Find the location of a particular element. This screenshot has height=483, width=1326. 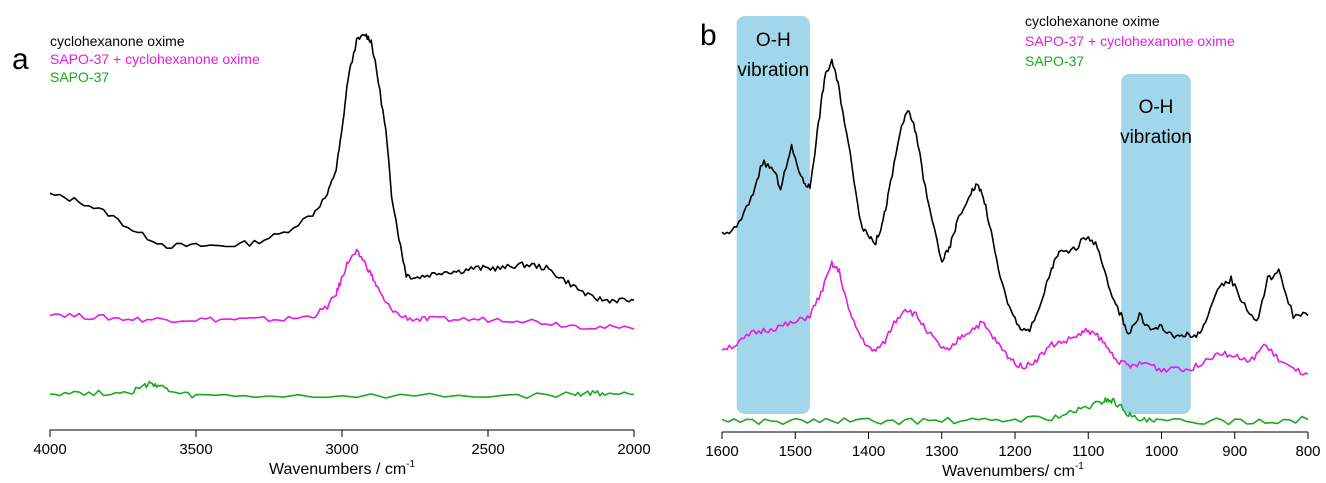

panel-a-x-axis-label: Wavenumbers / cm-1 is located at coordinates (342, 468).